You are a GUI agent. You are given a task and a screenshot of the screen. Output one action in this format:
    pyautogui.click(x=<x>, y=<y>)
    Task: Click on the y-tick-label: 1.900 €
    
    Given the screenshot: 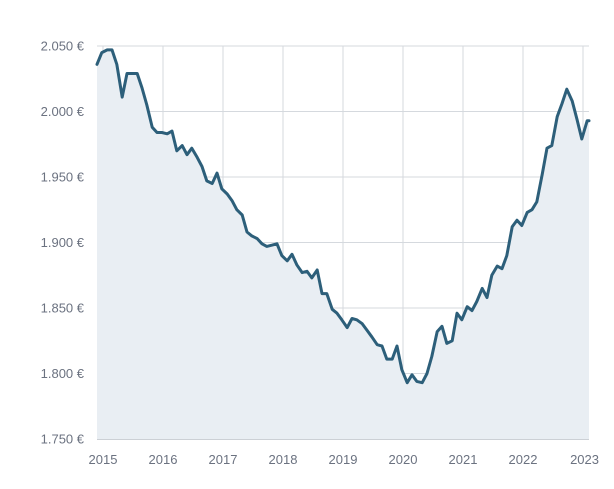 What is the action you would take?
    pyautogui.click(x=63, y=242)
    